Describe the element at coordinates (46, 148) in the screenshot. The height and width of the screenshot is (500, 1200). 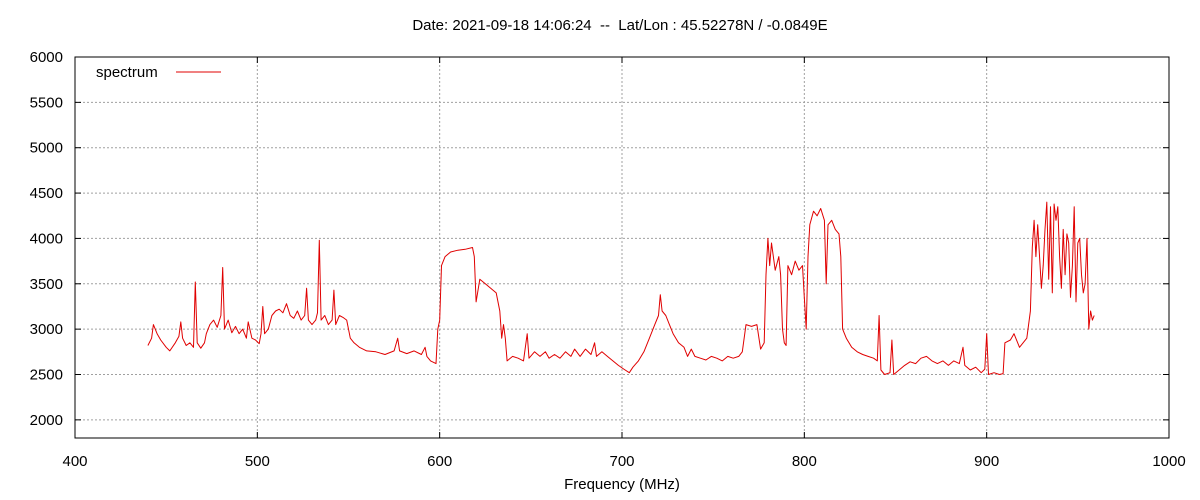
I see `y-tick-label: 5000` at that location.